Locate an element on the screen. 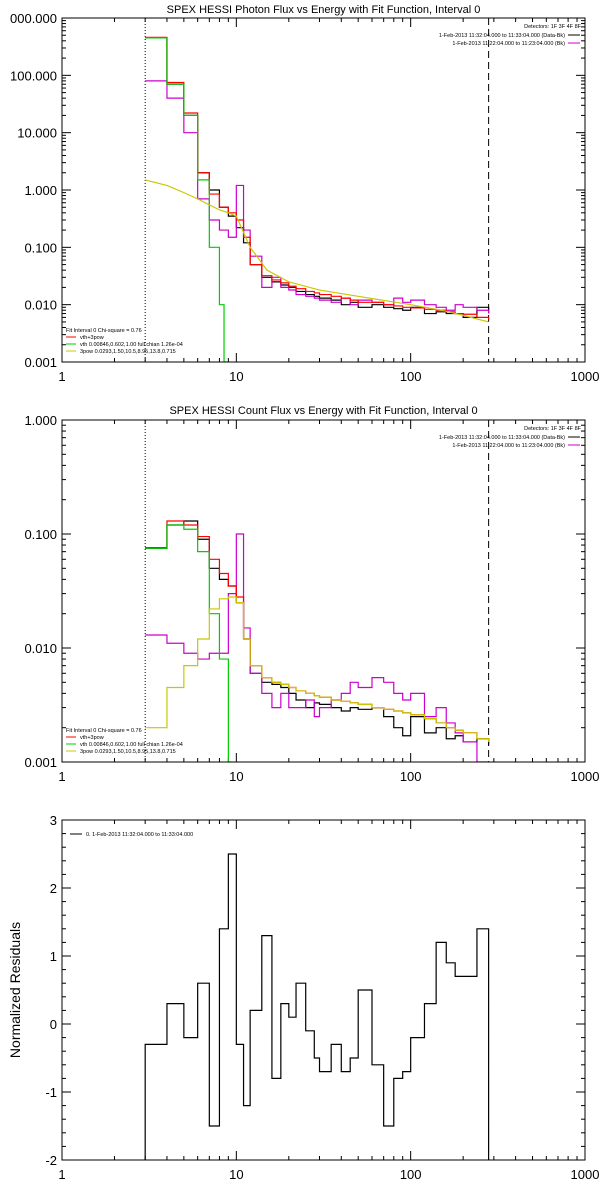 The width and height of the screenshot is (600, 1200). y-tick-label: -1 is located at coordinates (51, 1092).